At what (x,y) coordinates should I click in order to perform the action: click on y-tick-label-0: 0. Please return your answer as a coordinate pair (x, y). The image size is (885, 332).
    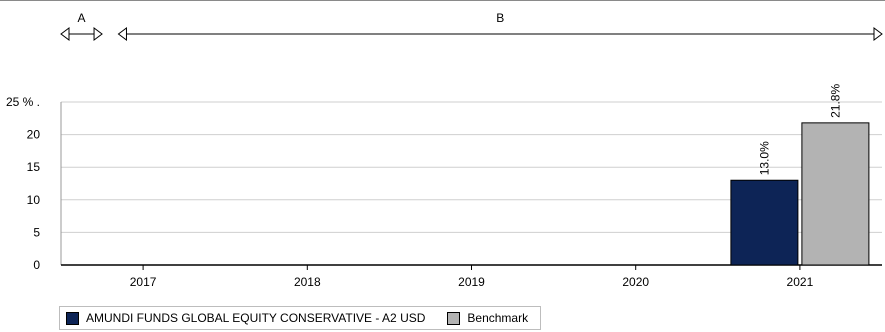
    Looking at the image, I should click on (36, 265).